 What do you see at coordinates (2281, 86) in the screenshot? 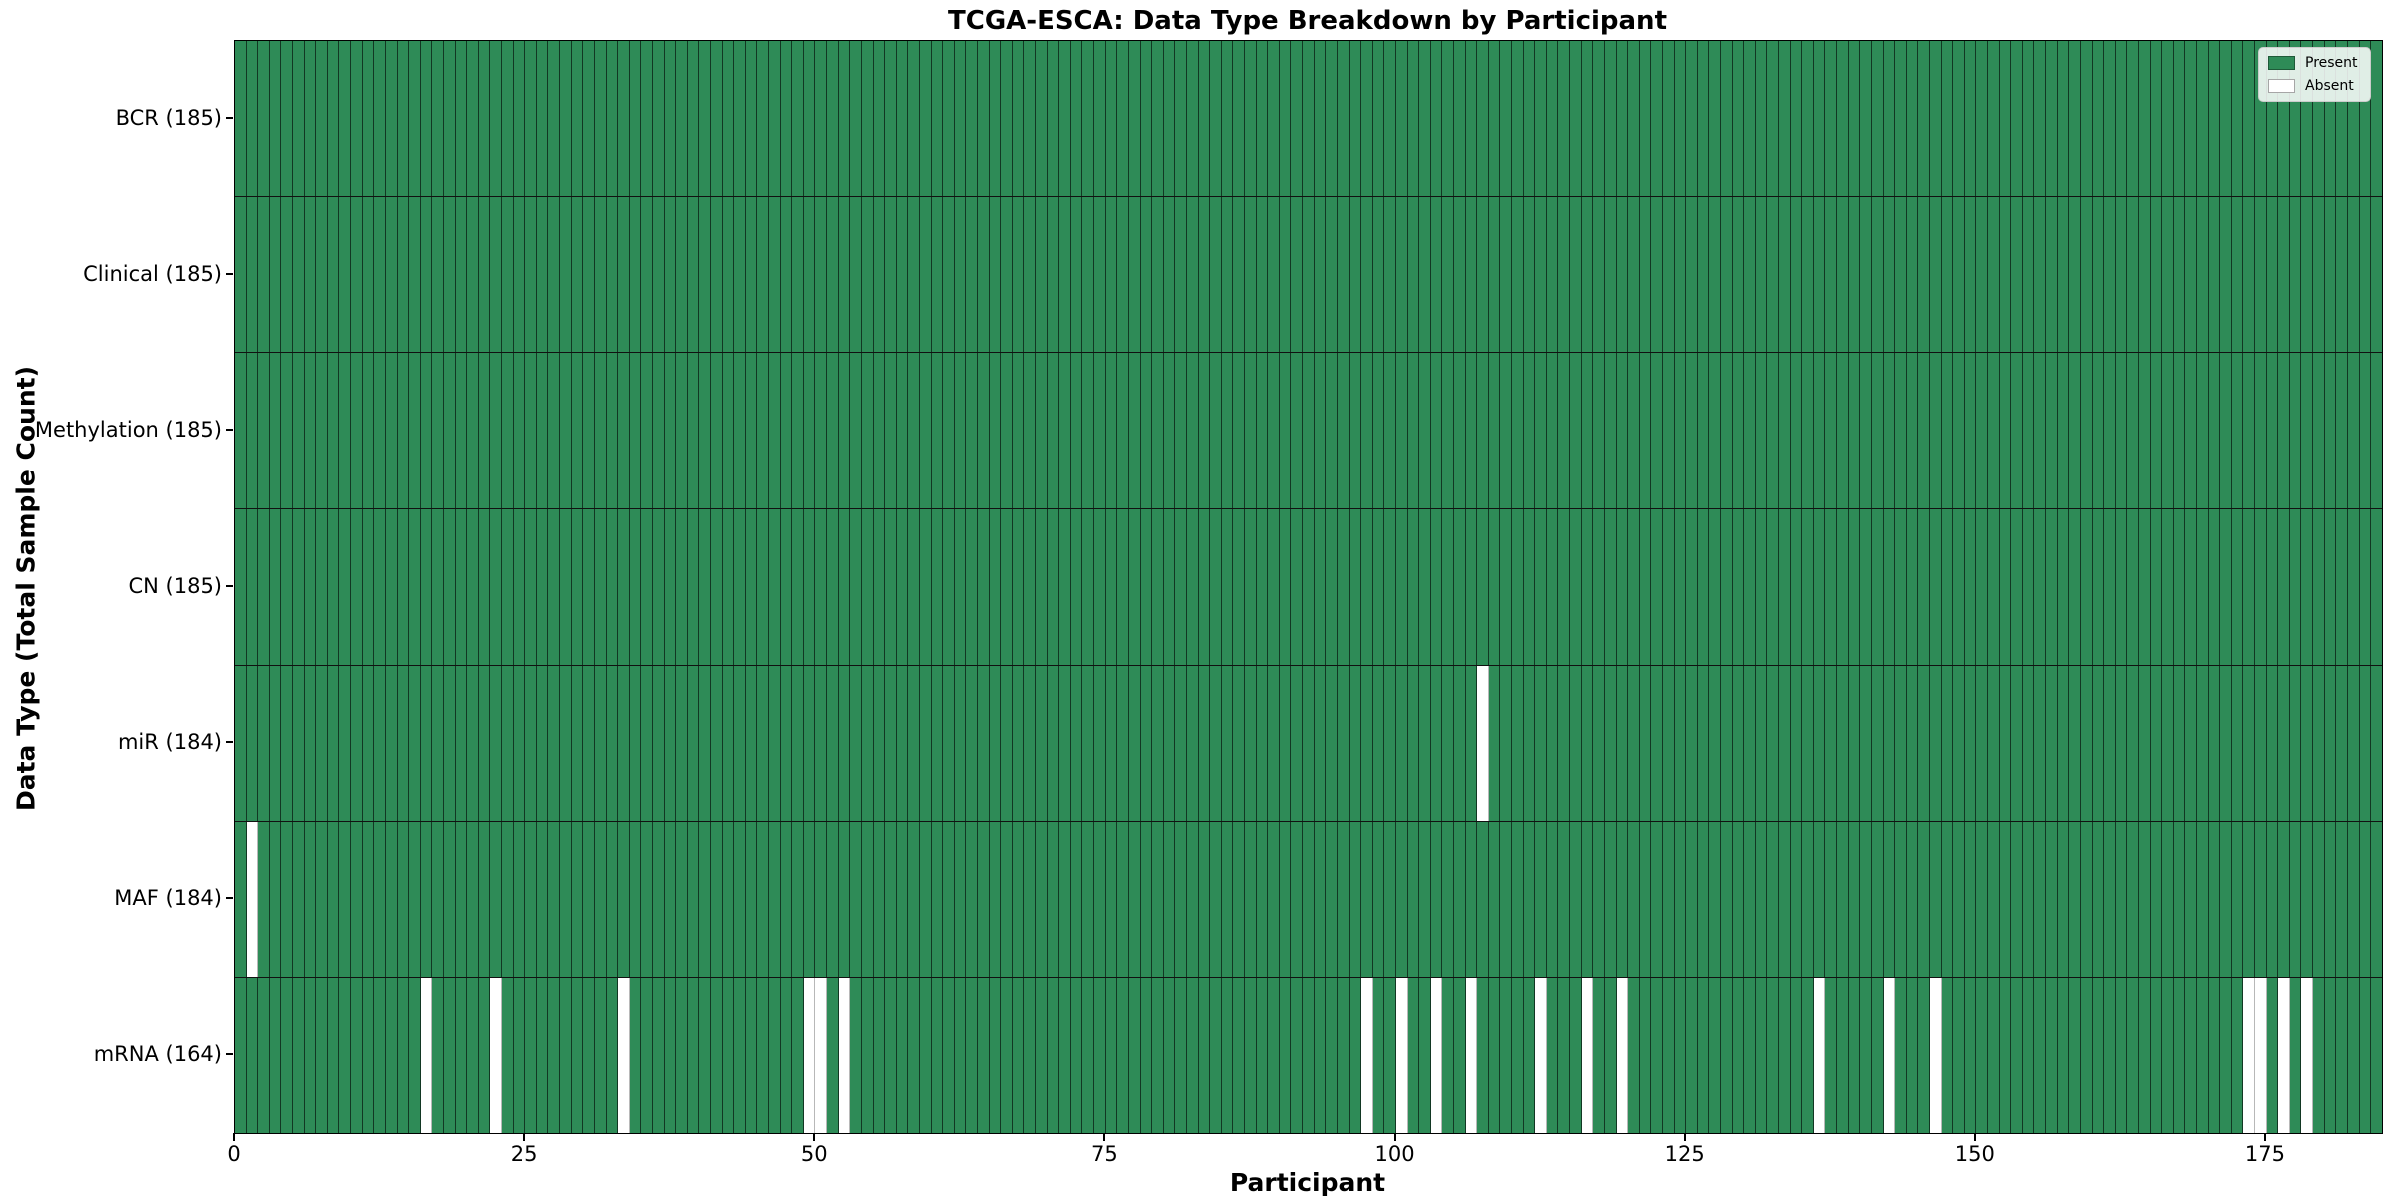
I see `legend-swatch-absent` at bounding box center [2281, 86].